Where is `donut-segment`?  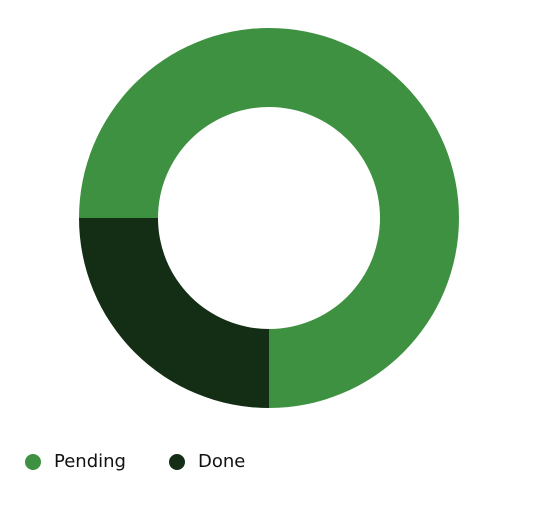 donut-segment is located at coordinates (174, 313).